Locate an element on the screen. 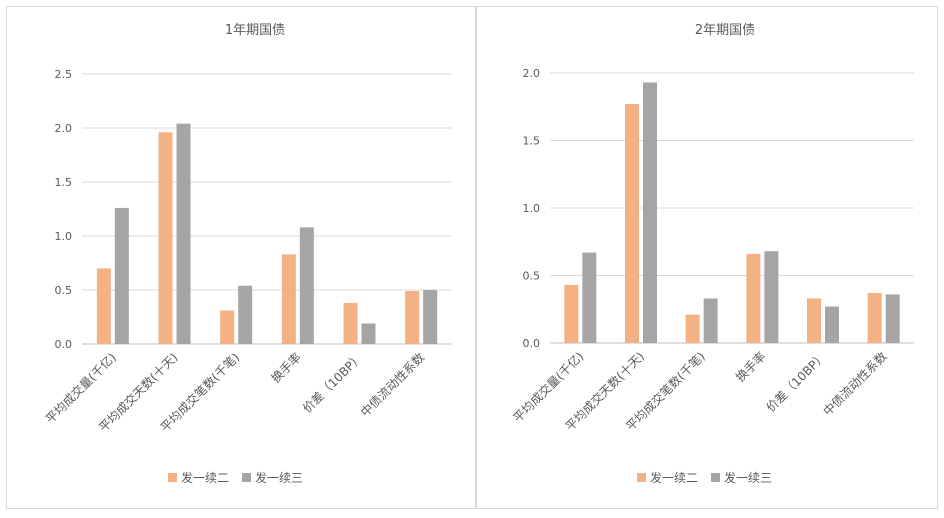 The height and width of the screenshot is (518, 944). chart-title: 2年期国债 is located at coordinates (725, 30).